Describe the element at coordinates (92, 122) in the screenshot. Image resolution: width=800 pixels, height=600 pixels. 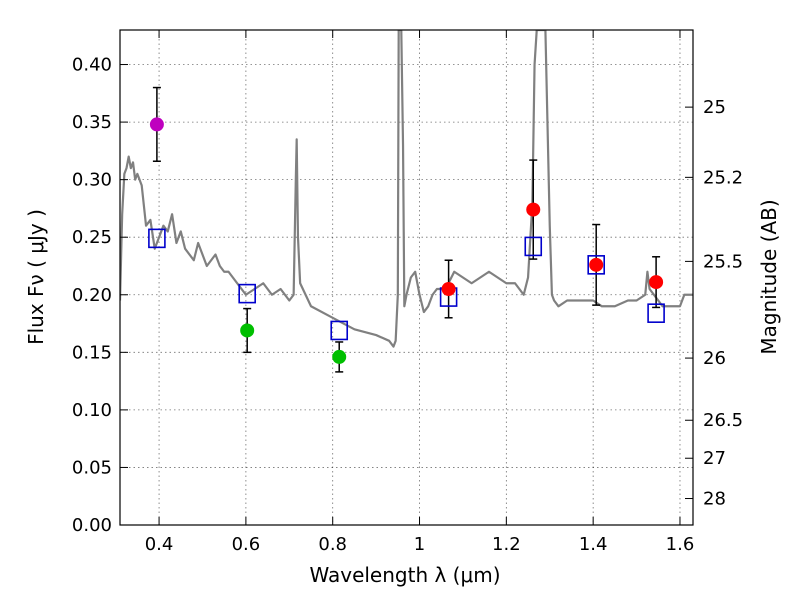
I see `y-tick-label: 0.35` at that location.